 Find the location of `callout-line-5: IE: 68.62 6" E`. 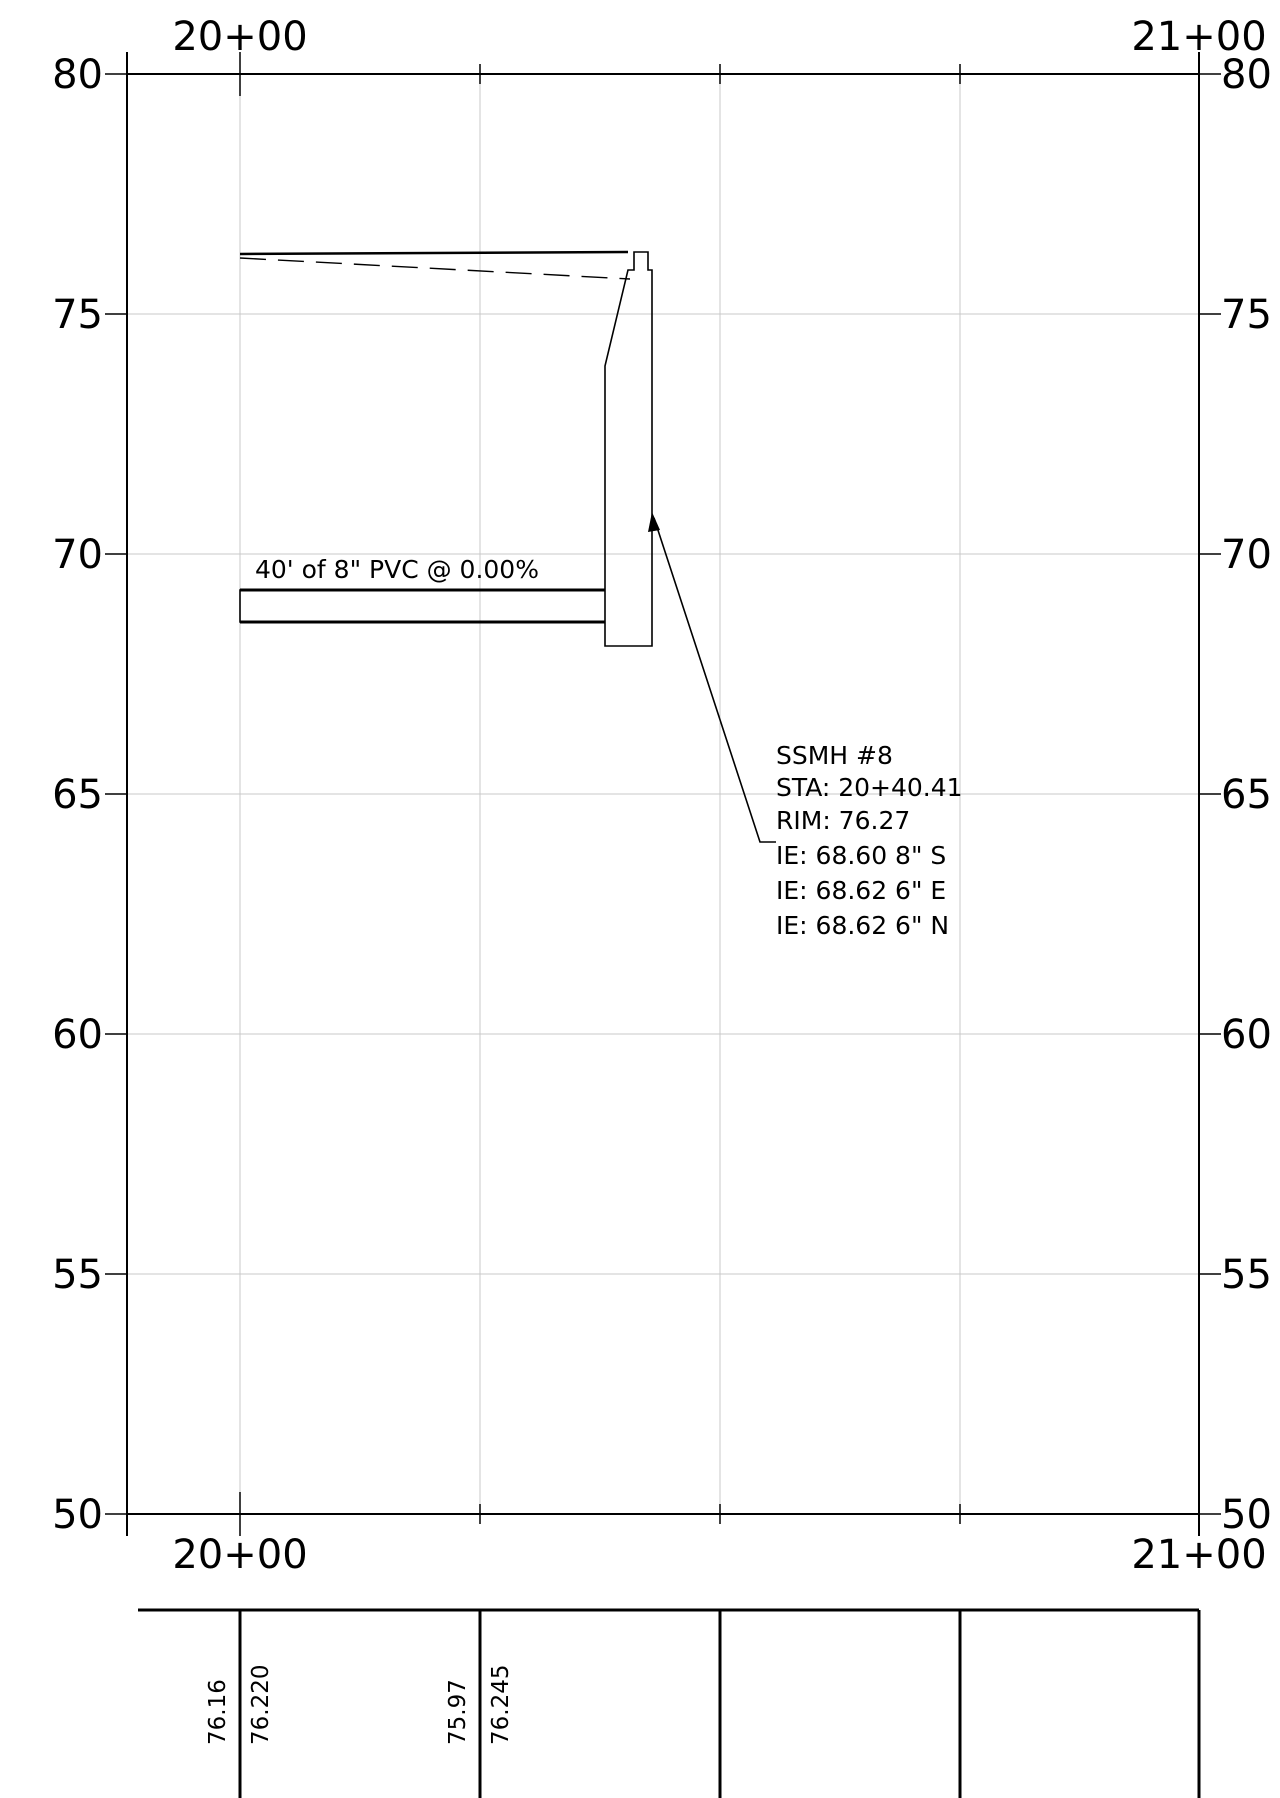

callout-line-5: IE: 68.62 6" E is located at coordinates (861, 890).